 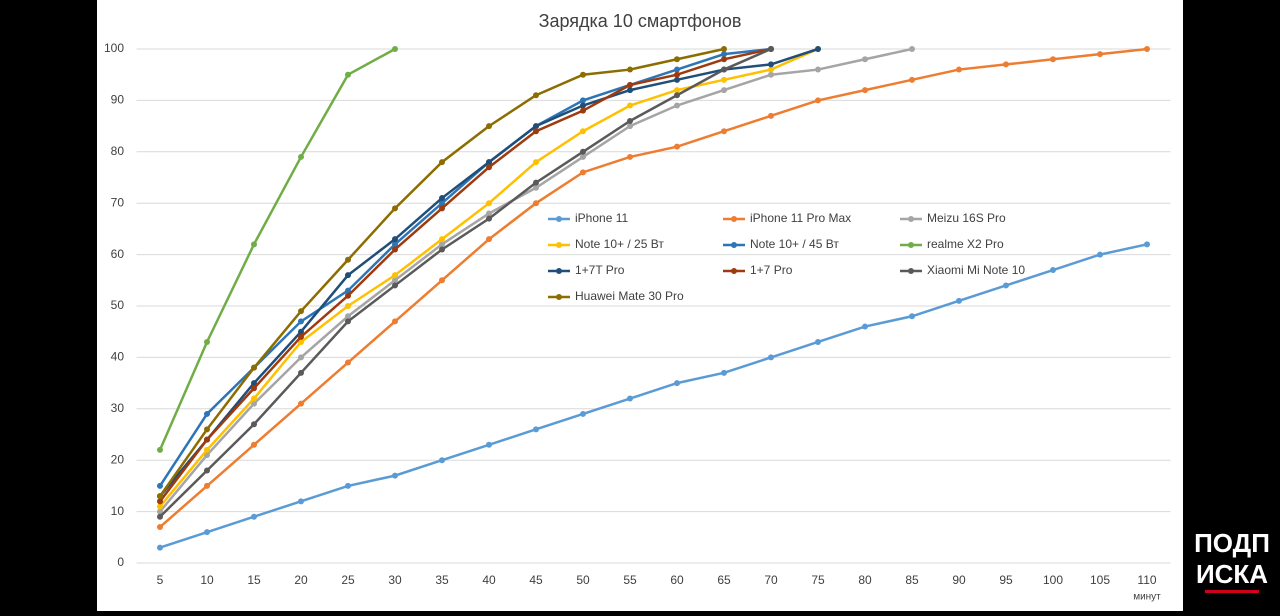 I want to click on y-tick-label: 70, so click(x=118, y=202).